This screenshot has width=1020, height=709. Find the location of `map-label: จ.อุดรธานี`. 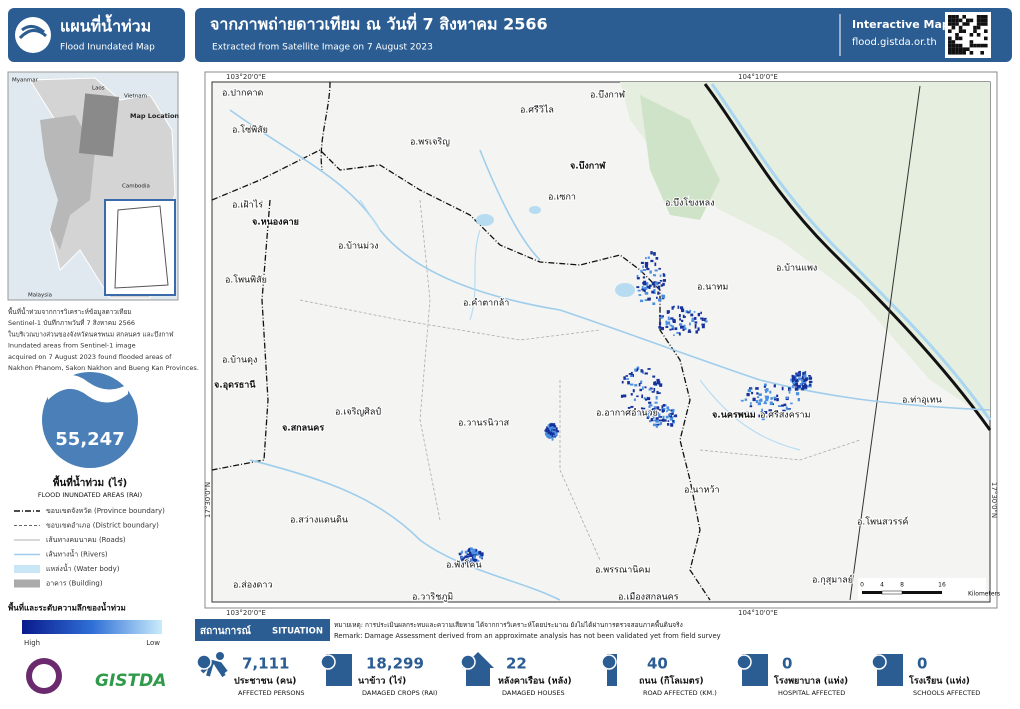

map-label: จ.อุดรธานี is located at coordinates (235, 385).